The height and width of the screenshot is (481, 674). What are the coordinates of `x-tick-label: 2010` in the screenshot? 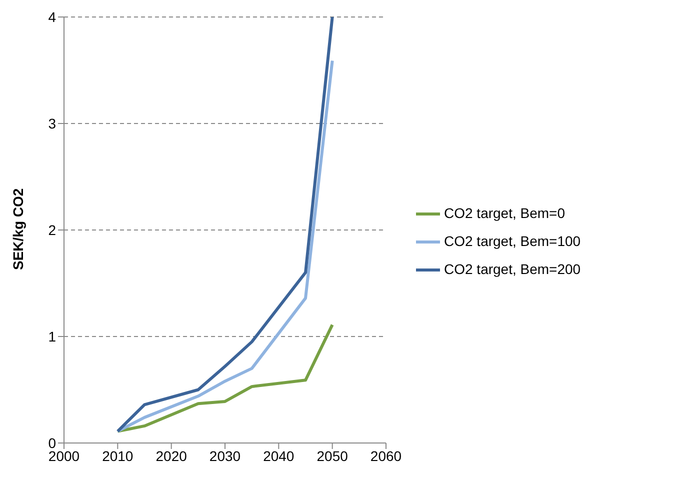 It's located at (118, 456).